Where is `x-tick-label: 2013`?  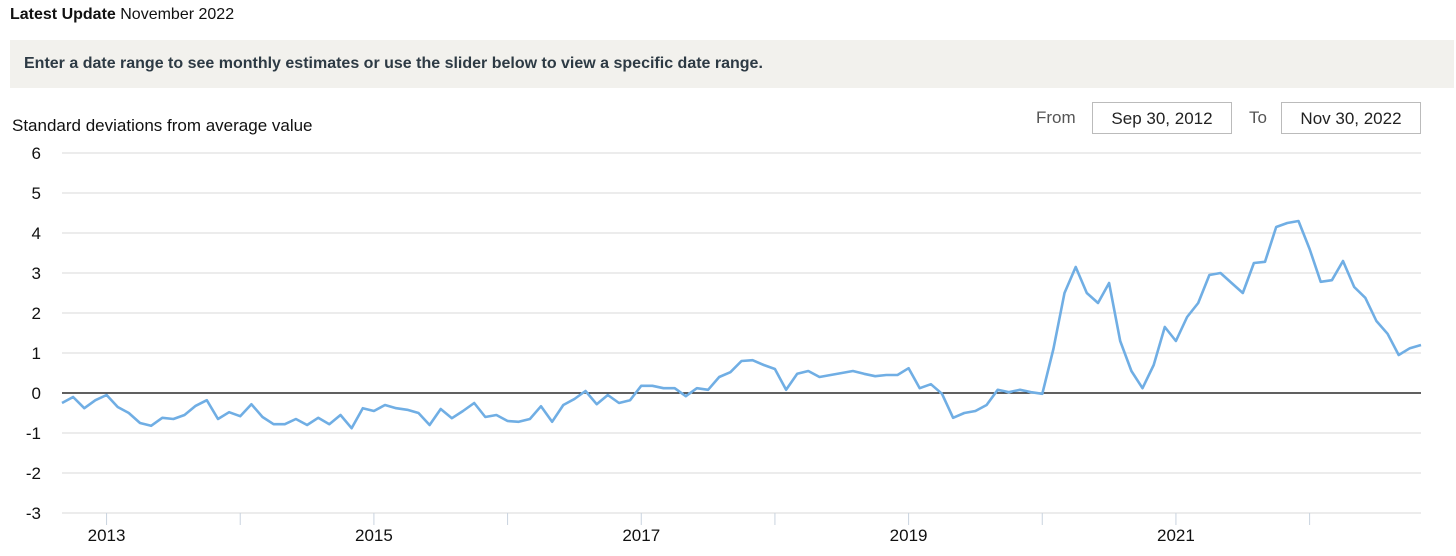
x-tick-label: 2013 is located at coordinates (107, 535).